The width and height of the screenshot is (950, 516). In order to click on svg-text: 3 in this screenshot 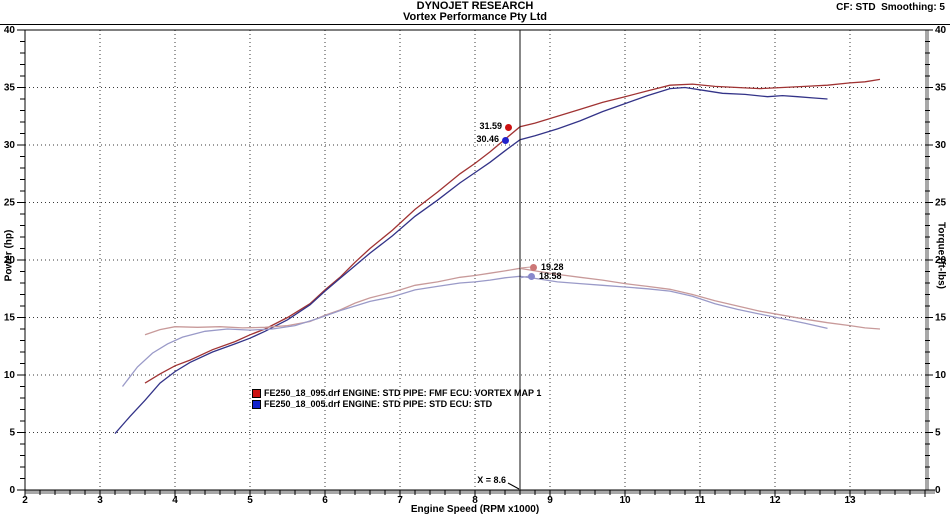, I will do `click(100, 500)`.